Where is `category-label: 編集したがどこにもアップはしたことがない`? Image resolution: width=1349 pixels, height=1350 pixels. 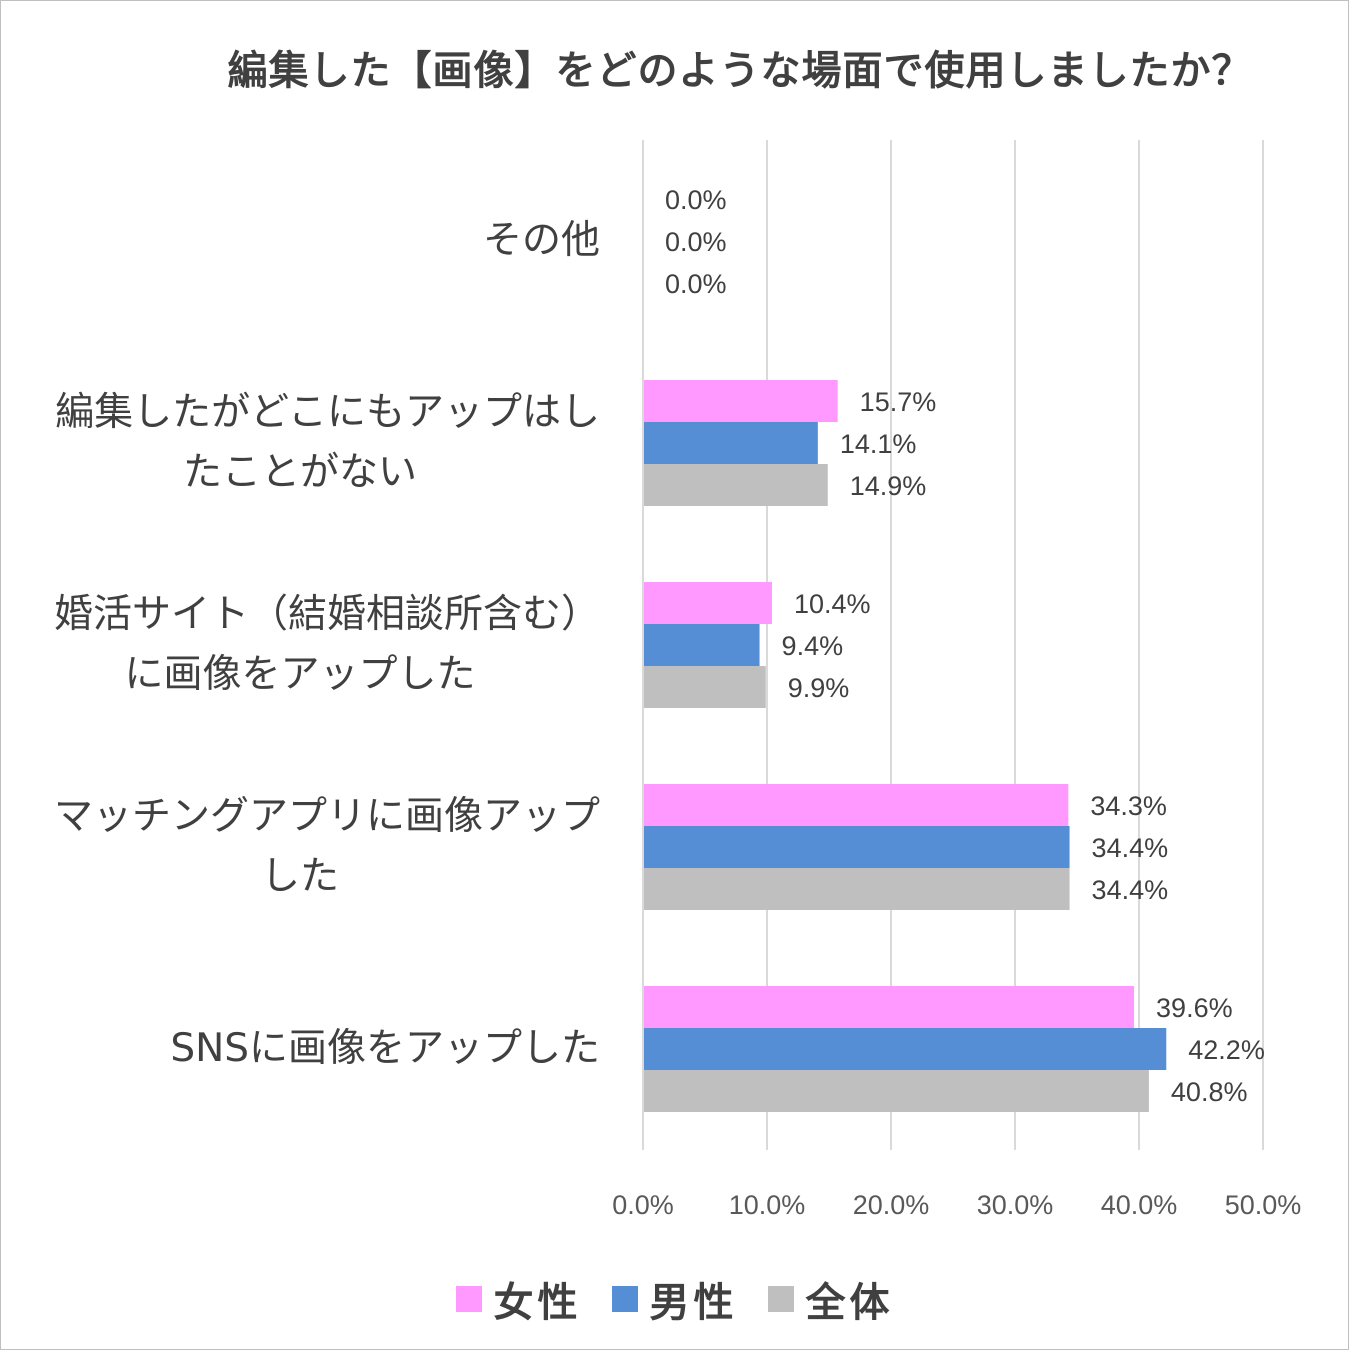 category-label: 編集したがどこにもアップはしたことがない is located at coordinates (300, 443).